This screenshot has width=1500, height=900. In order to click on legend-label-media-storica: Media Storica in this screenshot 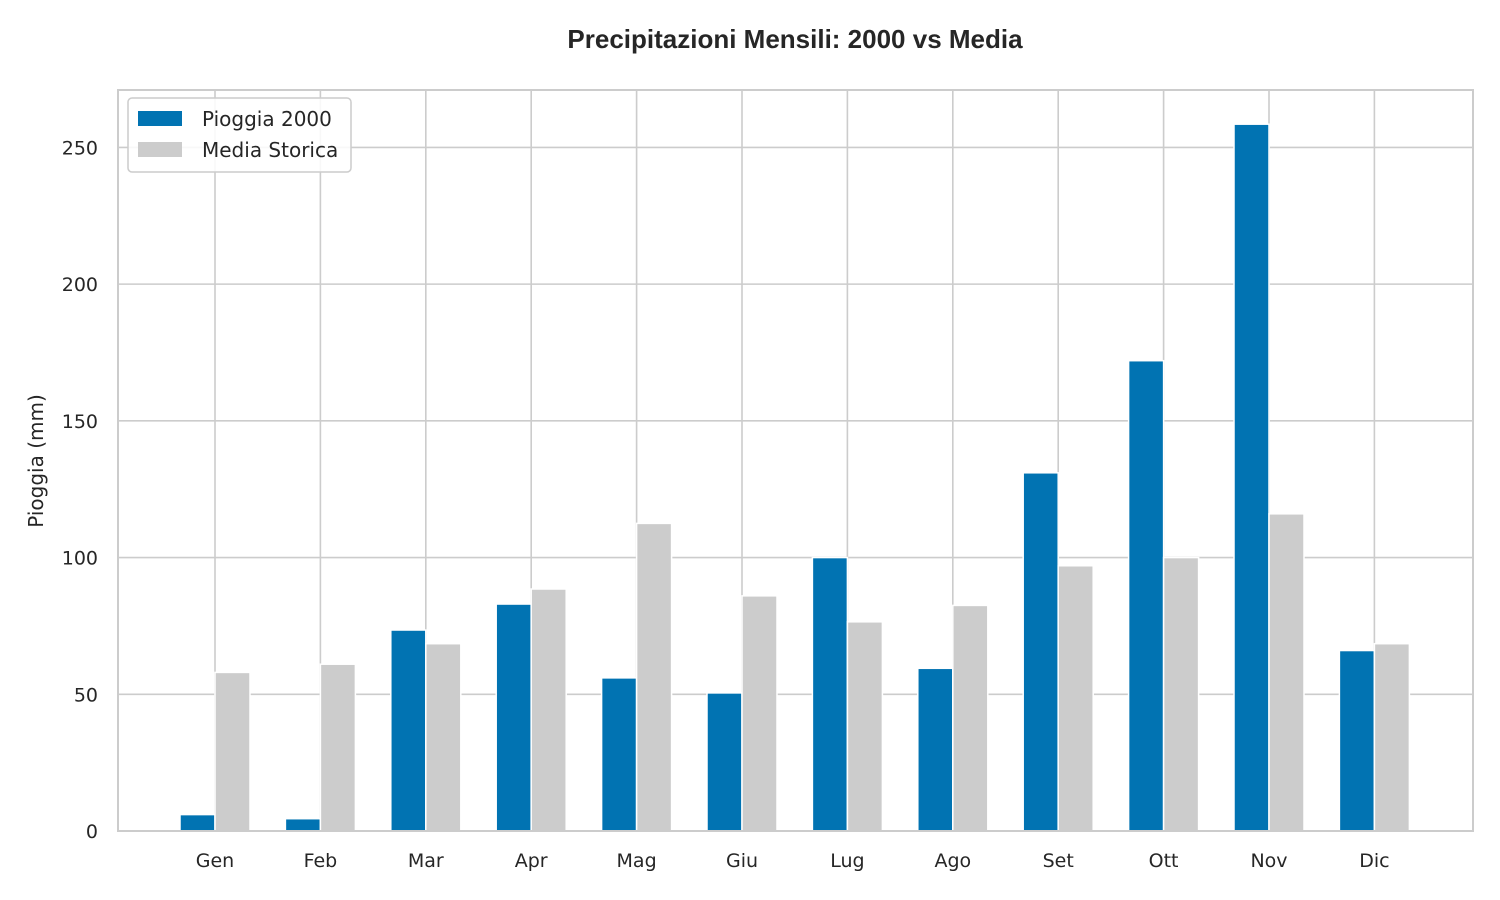, I will do `click(270, 150)`.